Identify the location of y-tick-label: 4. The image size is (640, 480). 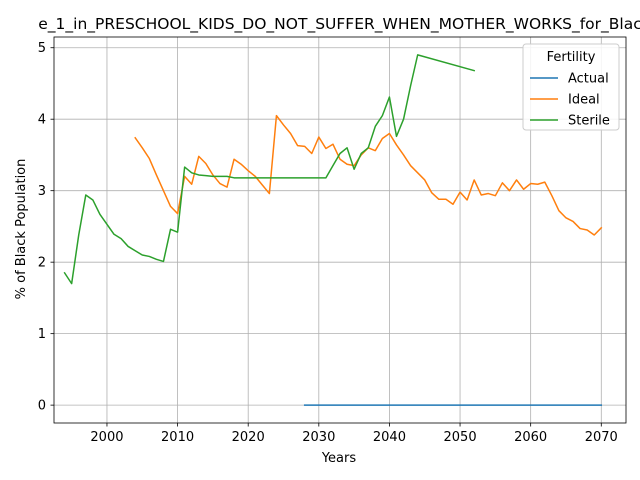
(42, 120).